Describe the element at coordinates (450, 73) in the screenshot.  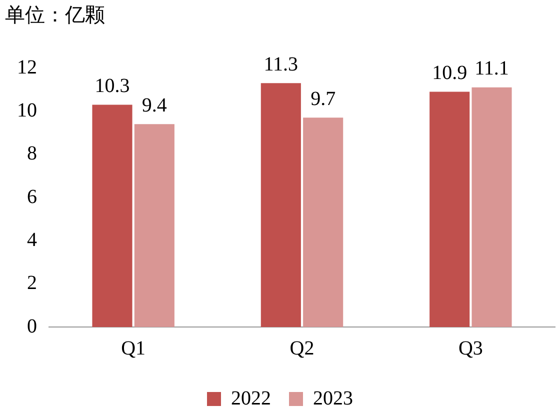
I see `data-label: 10.9` at that location.